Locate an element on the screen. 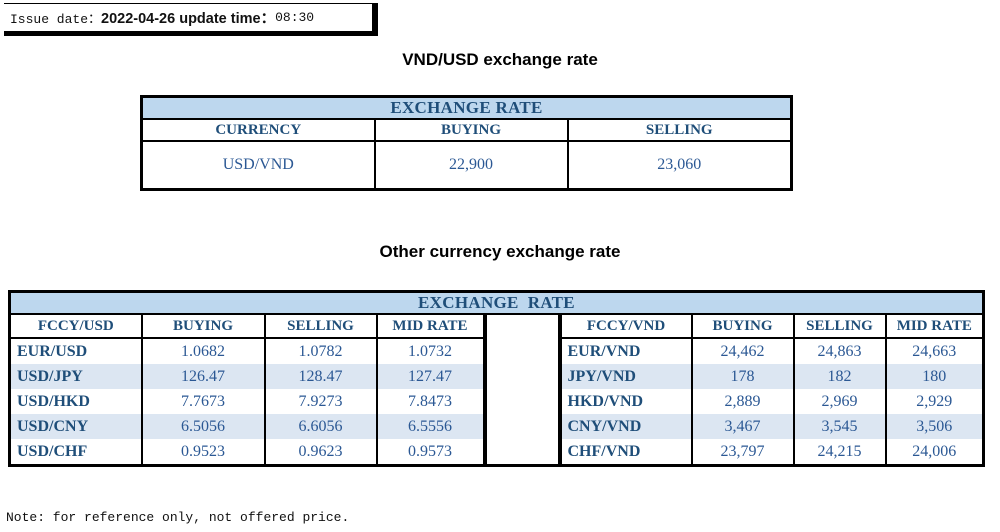 The image size is (1000, 532). table-row: USD/VND 22,900 23,060 is located at coordinates (466, 165).